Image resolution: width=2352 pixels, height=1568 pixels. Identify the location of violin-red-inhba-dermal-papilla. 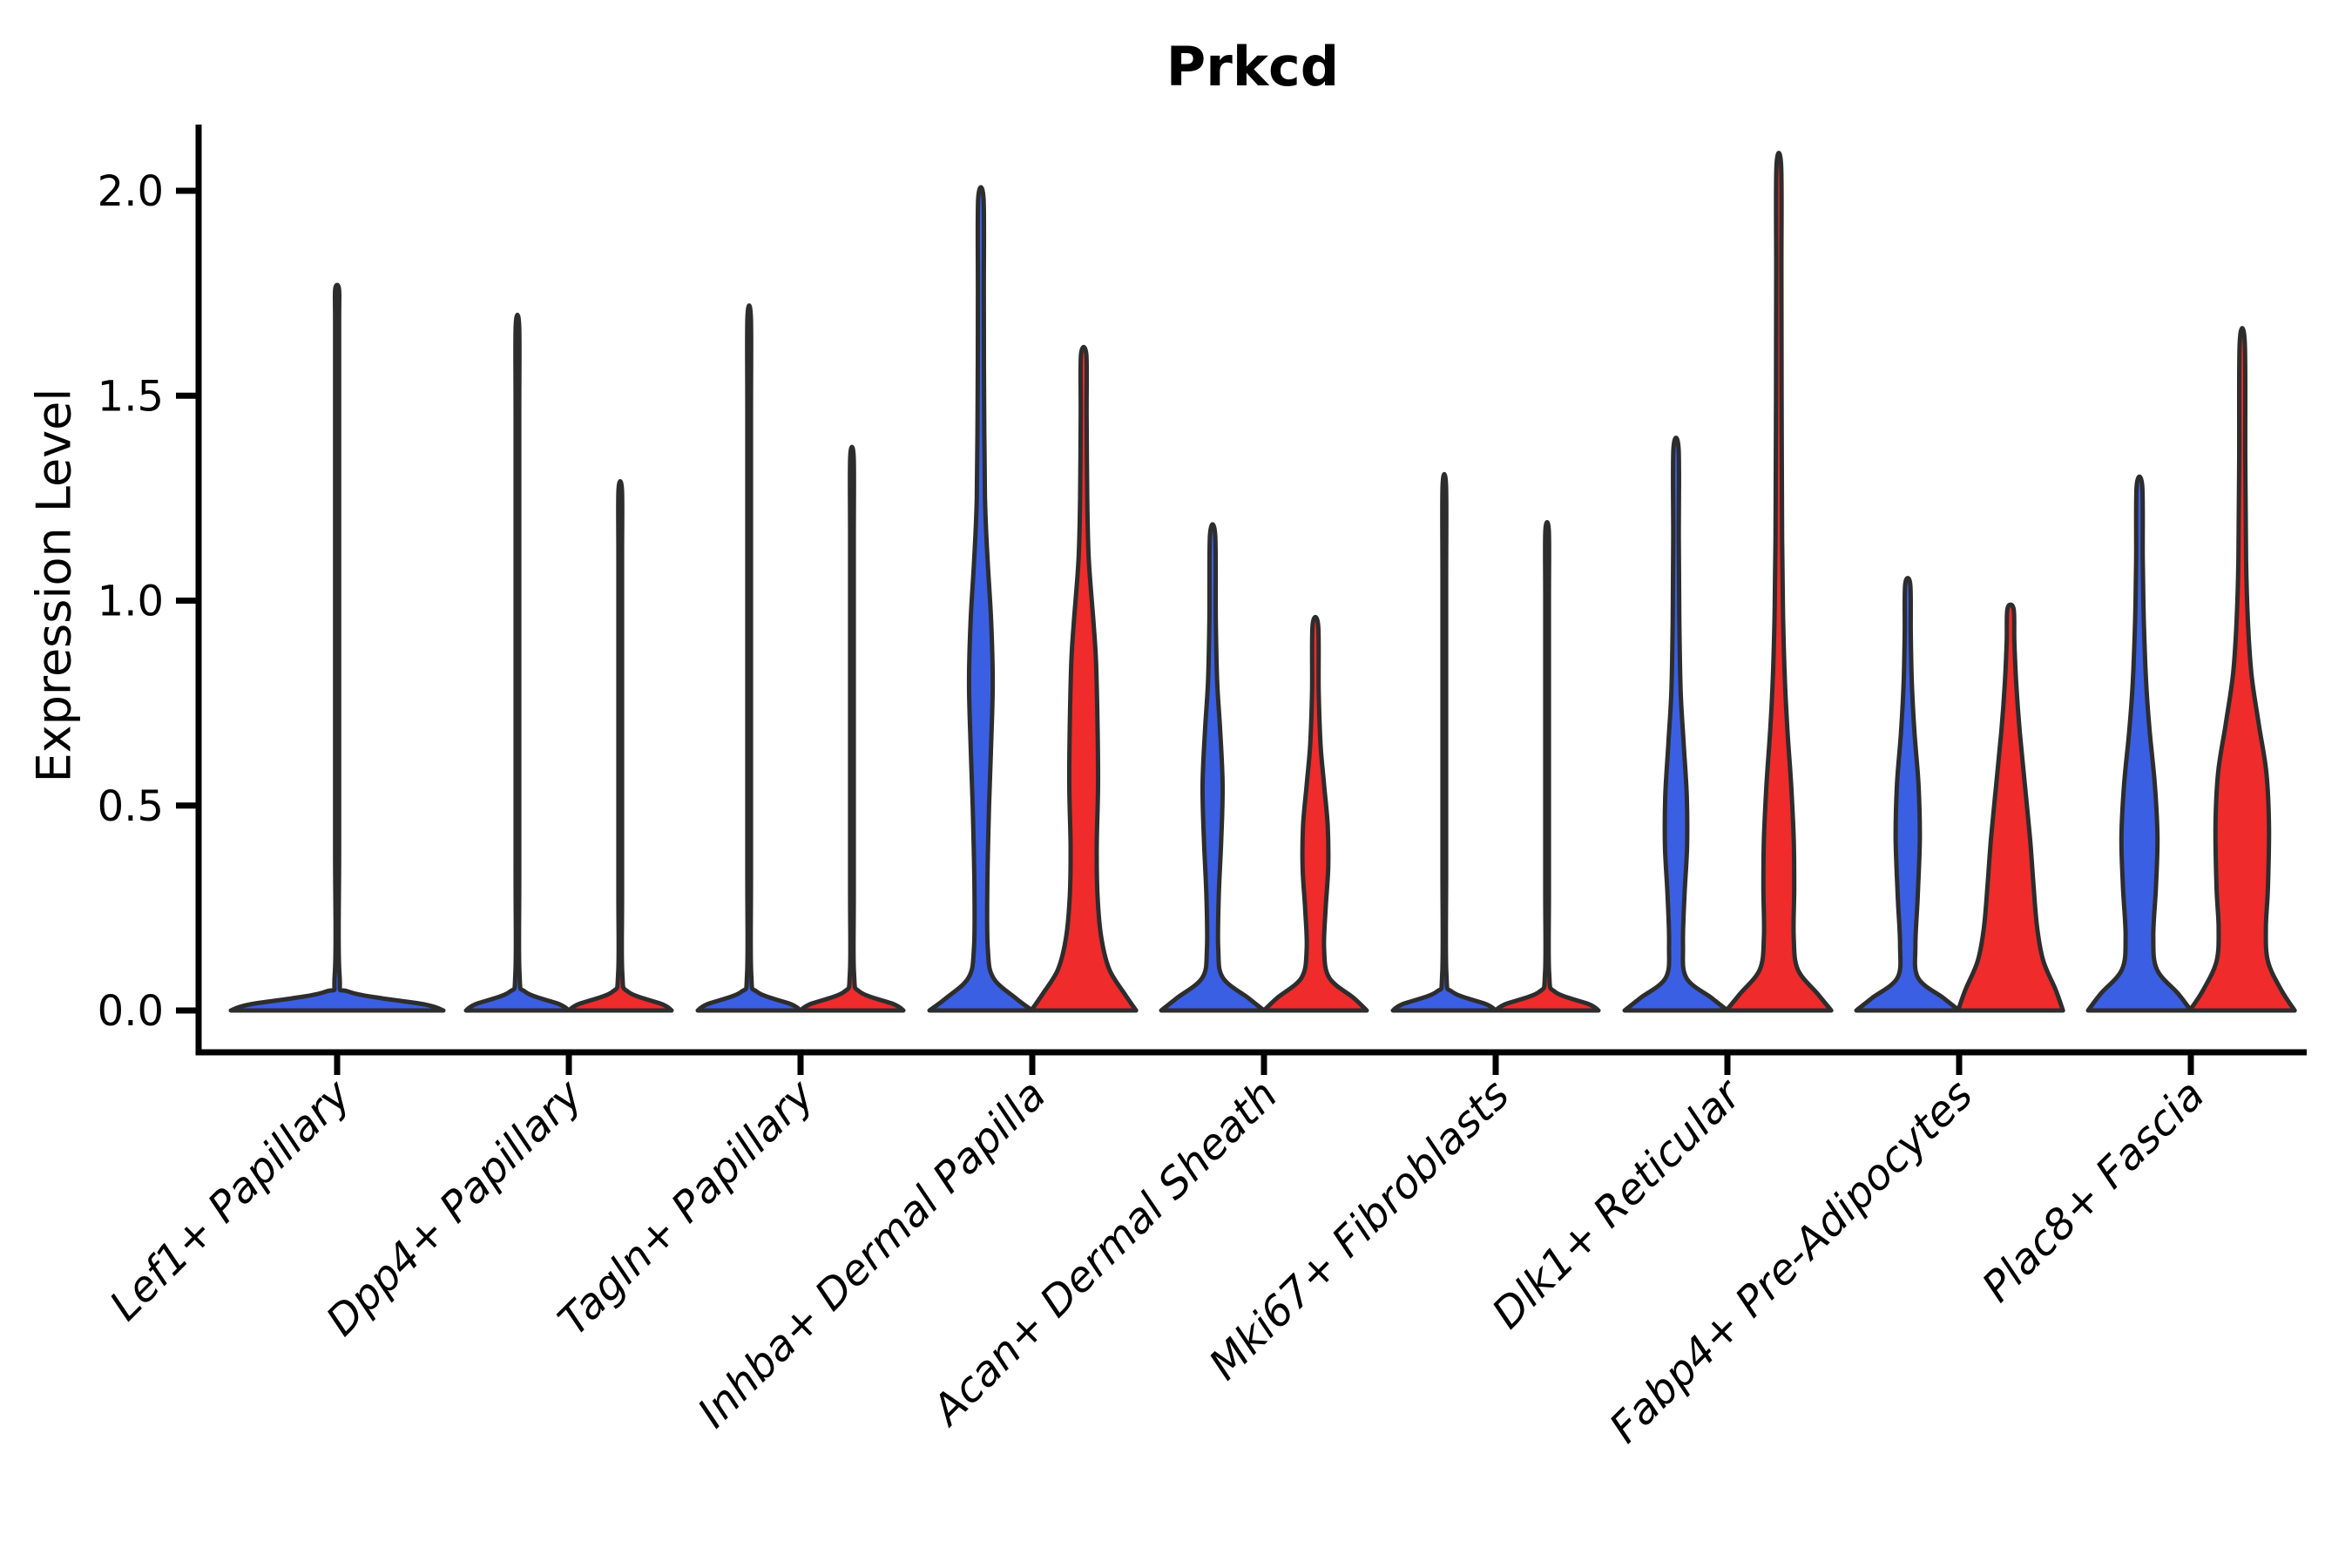
(1084, 678).